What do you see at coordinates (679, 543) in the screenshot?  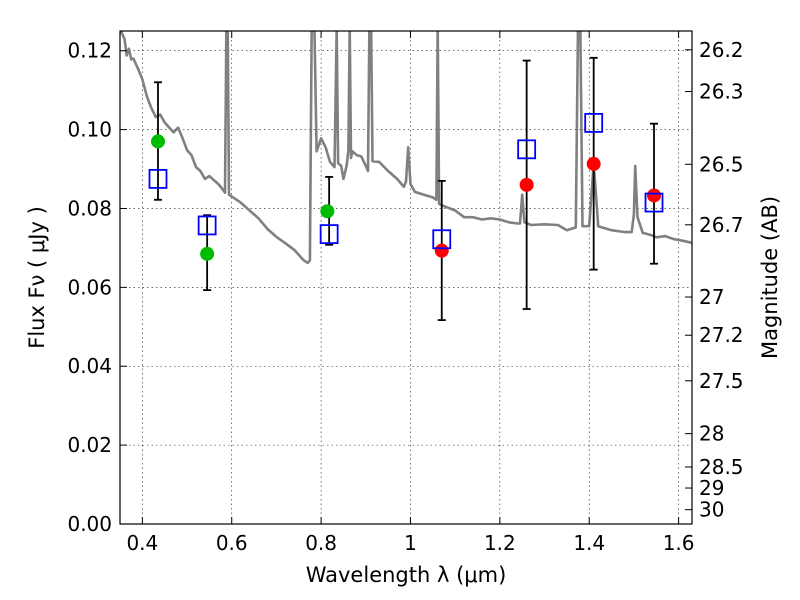 I see `x-tick-label: 1.6` at bounding box center [679, 543].